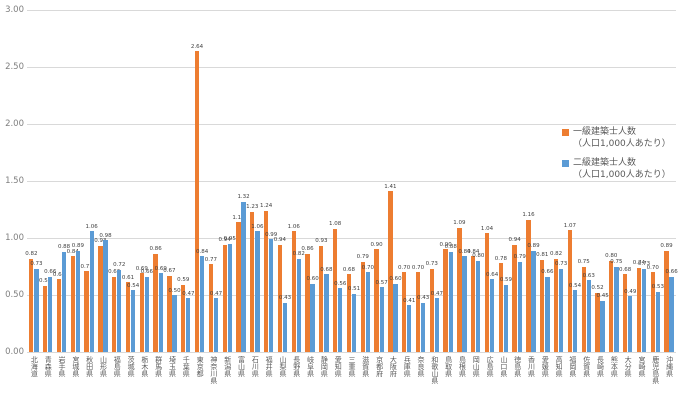 This screenshot has width=680, height=406. I want to click on x-category-label: 滋賀県, so click(365, 366).